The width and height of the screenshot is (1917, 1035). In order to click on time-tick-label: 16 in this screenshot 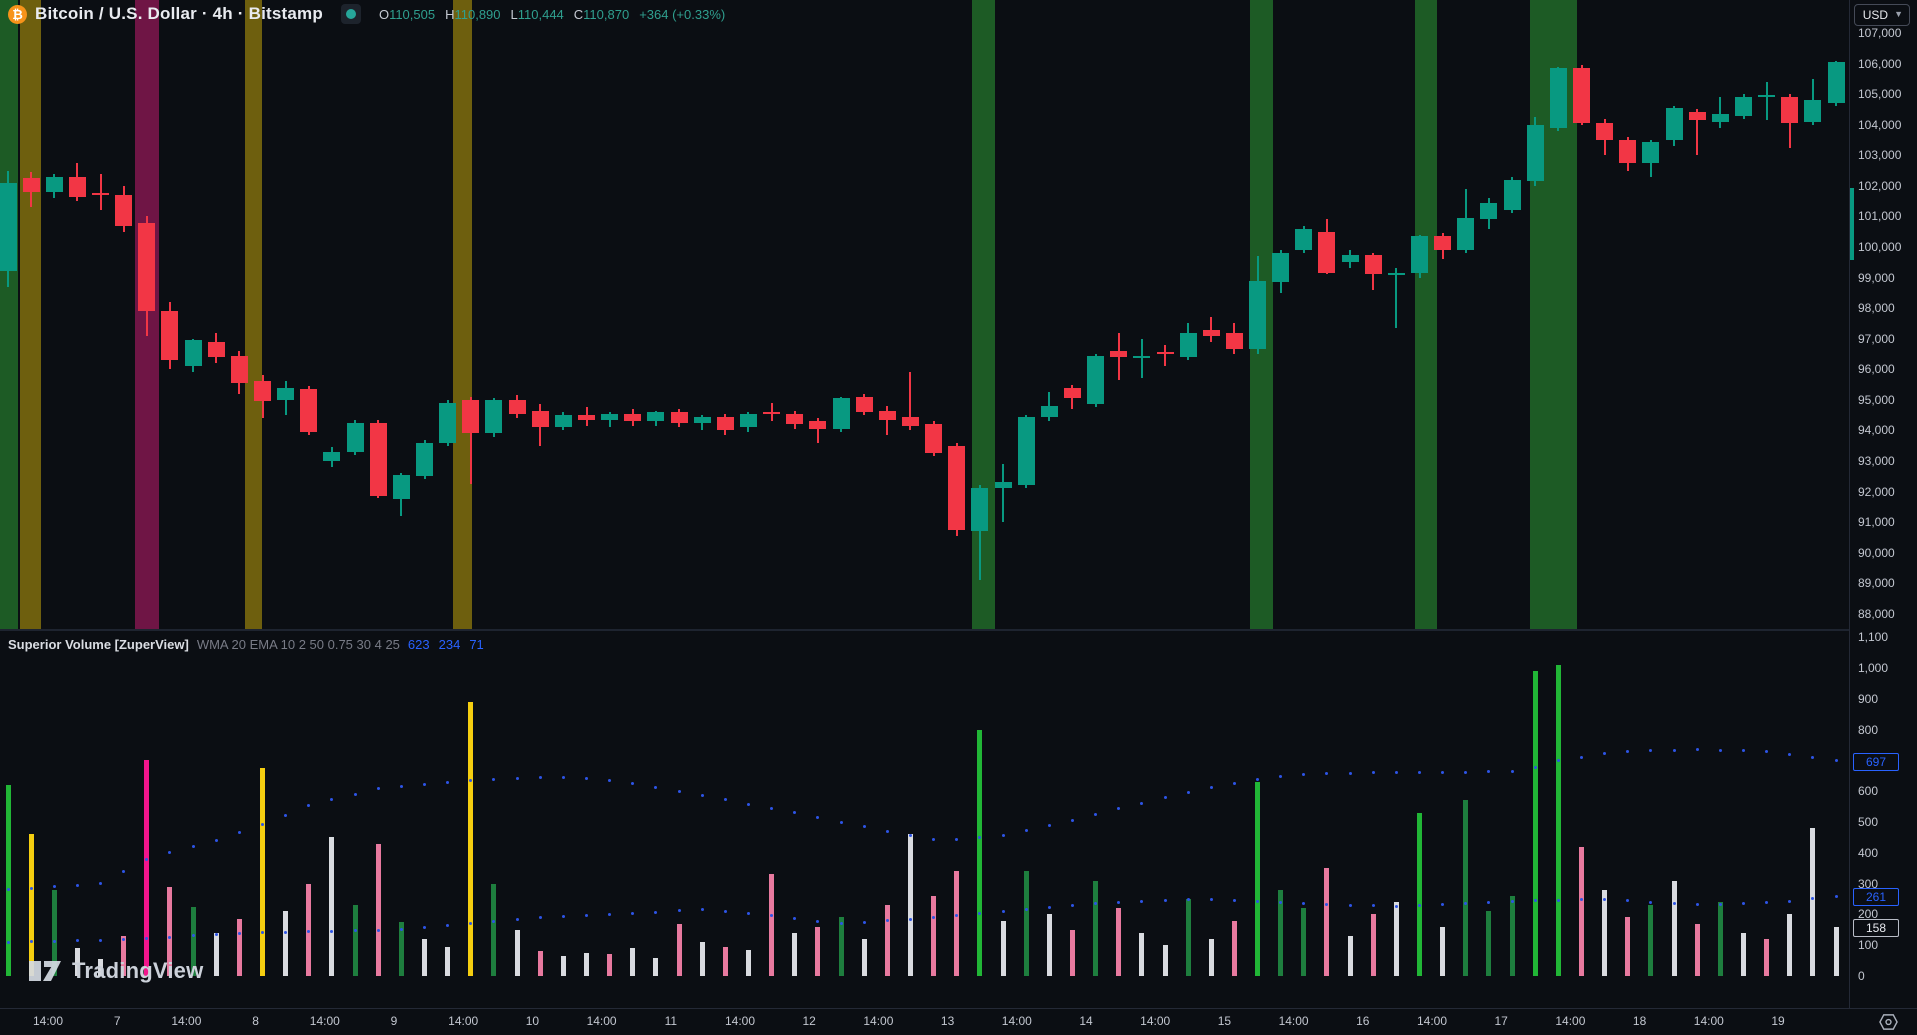, I will do `click(1363, 1021)`.